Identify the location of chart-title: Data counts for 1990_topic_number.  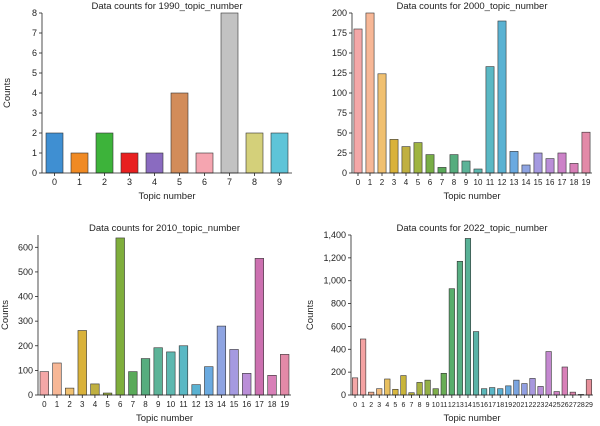
(166, 6).